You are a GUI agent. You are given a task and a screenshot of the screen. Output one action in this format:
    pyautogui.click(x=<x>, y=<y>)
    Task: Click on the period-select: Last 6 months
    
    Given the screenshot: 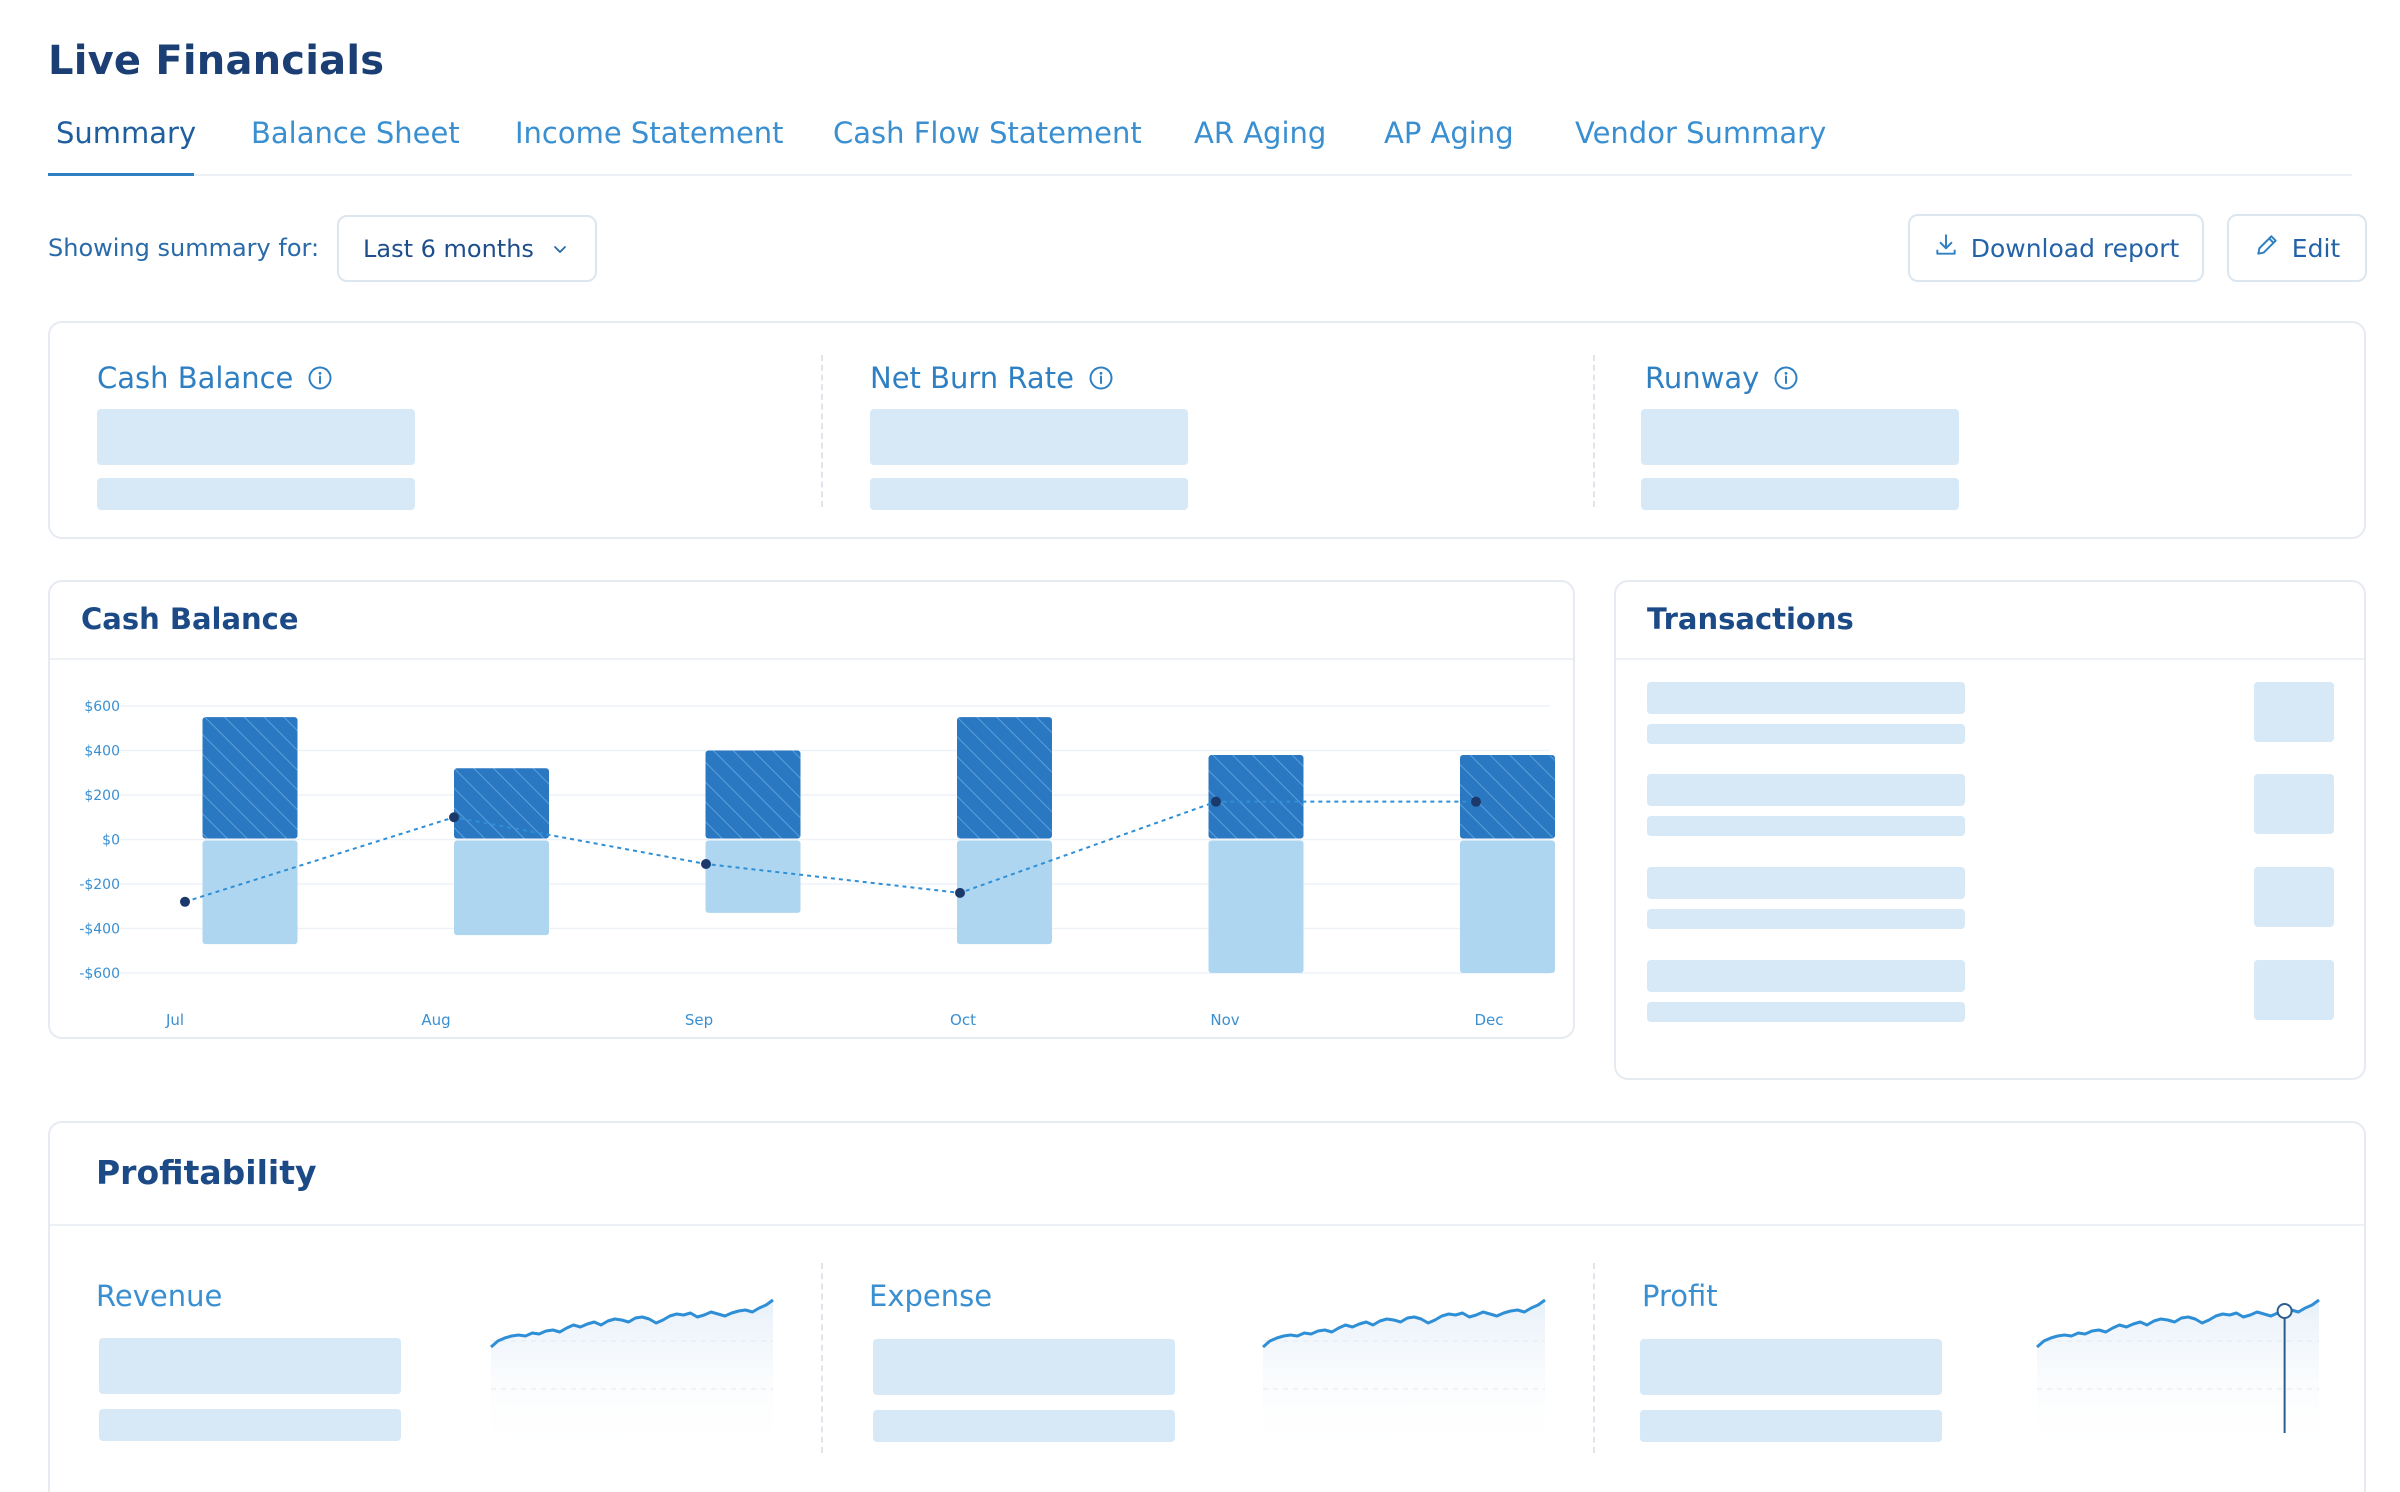 What is the action you would take?
    pyautogui.click(x=467, y=248)
    